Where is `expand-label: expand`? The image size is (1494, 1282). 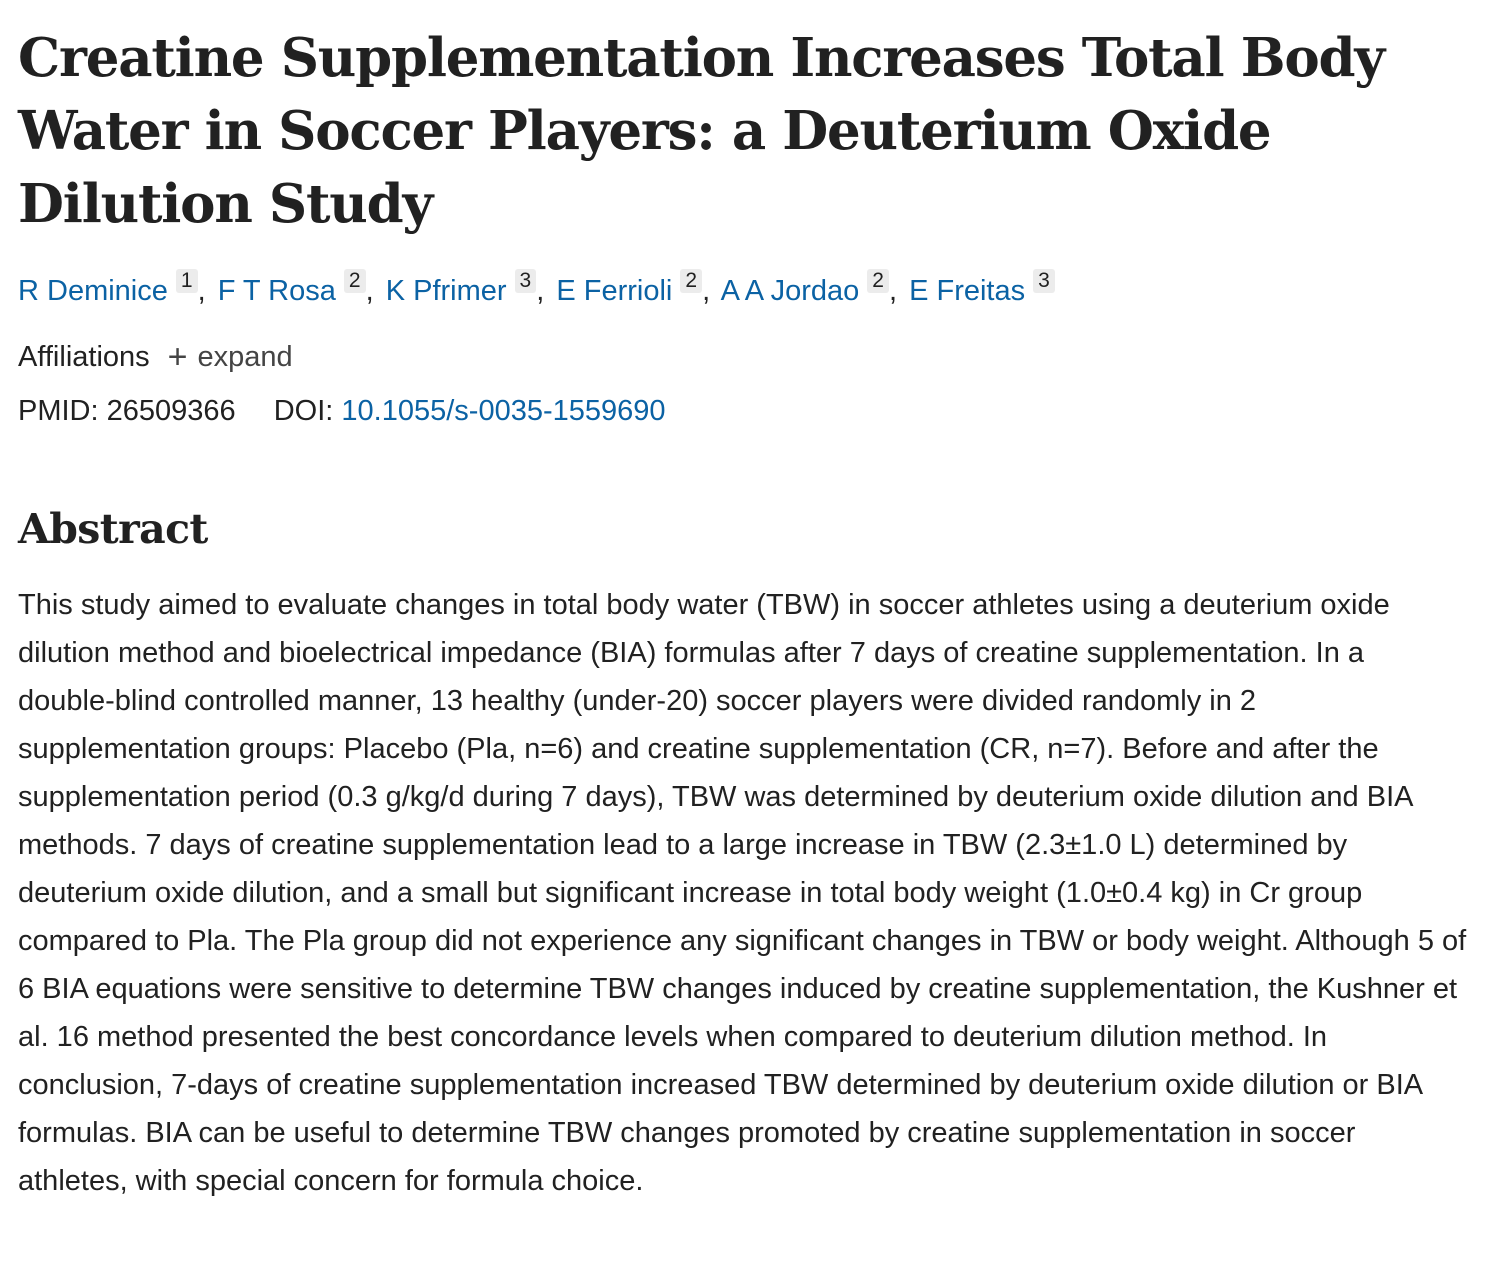
expand-label: expand is located at coordinates (245, 357).